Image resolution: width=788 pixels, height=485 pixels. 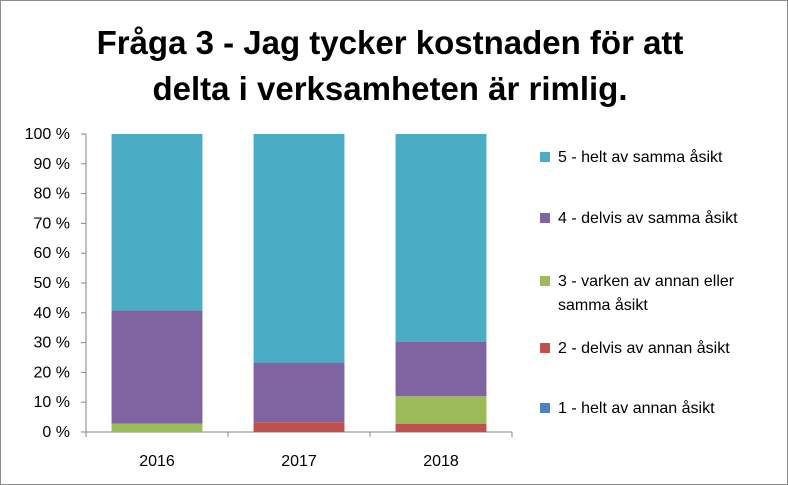 What do you see at coordinates (636, 408) in the screenshot?
I see `legend-label: 1 - helt av annan åsikt` at bounding box center [636, 408].